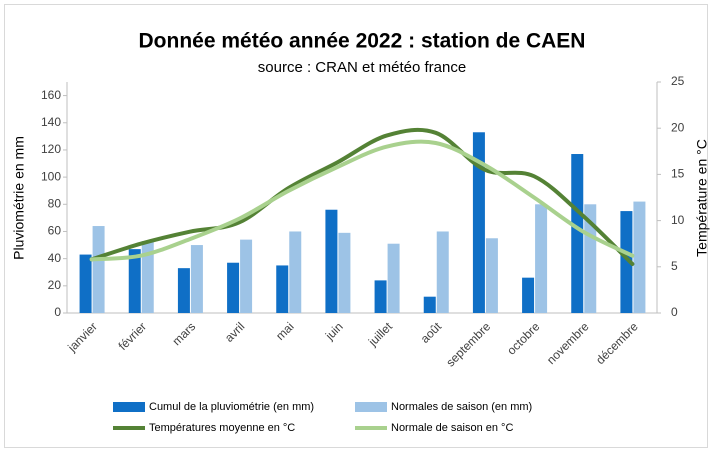 Image resolution: width=713 pixels, height=457 pixels. Describe the element at coordinates (678, 174) in the screenshot. I see `y2-tick-label: 15` at that location.